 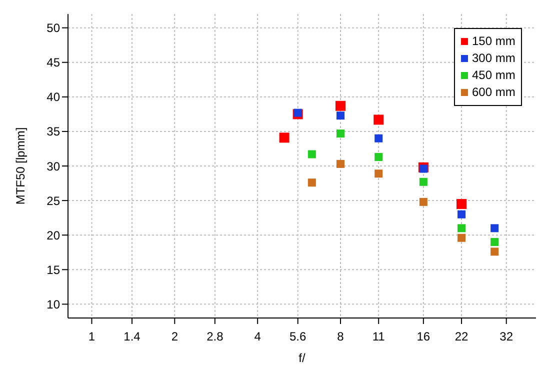 What do you see at coordinates (494, 41) in the screenshot?
I see `legend-label: 150 mm` at bounding box center [494, 41].